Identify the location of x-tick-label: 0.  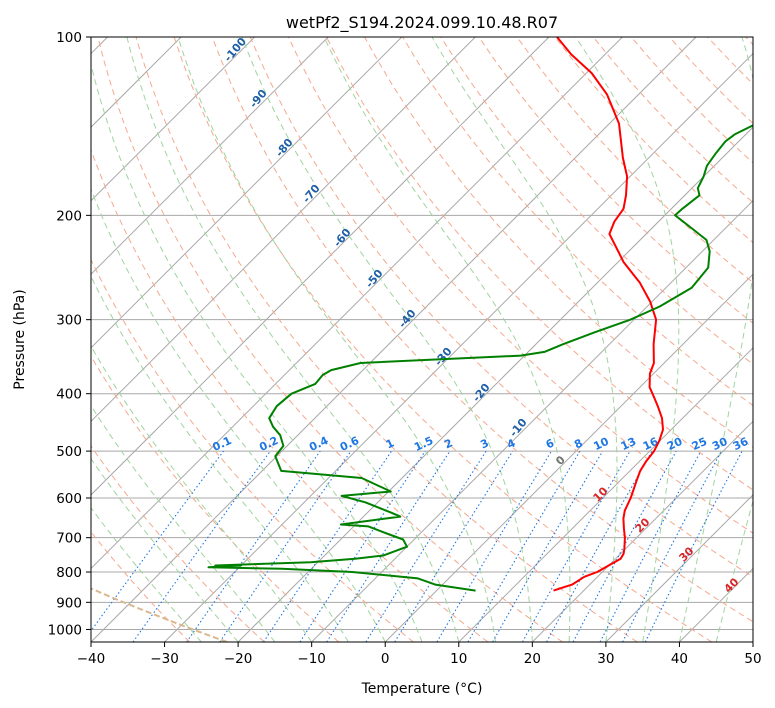
(385, 659).